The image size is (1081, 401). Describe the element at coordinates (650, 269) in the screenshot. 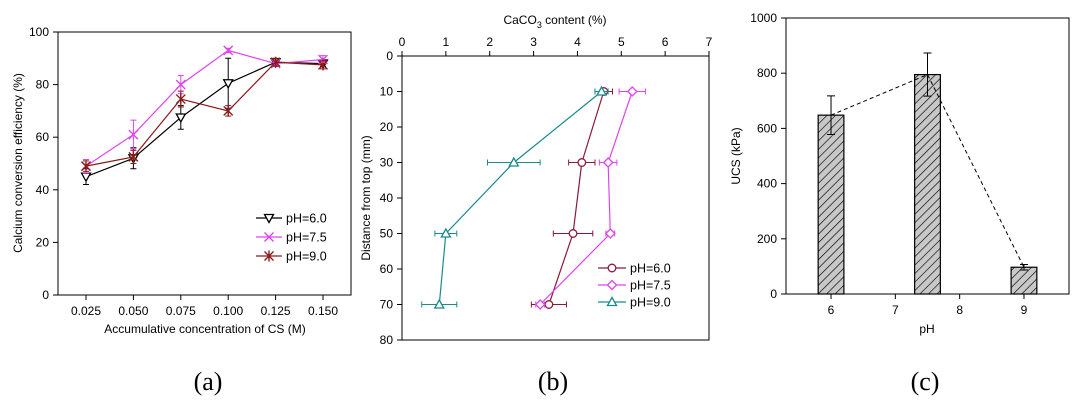

I see `panel-b-legend-label: pH=6.0` at that location.